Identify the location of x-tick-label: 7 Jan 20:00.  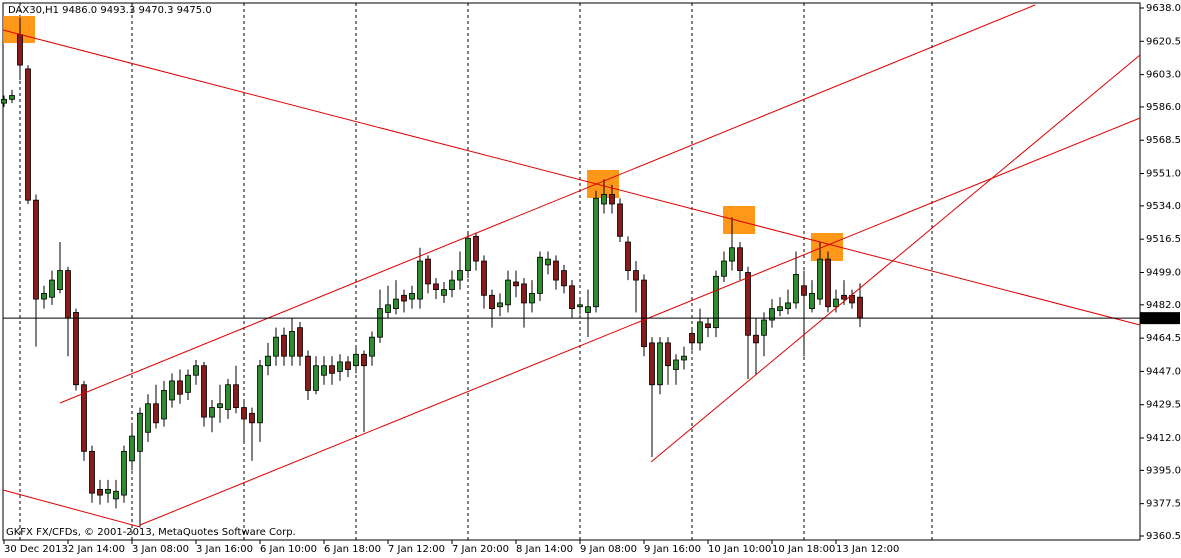
(480, 549).